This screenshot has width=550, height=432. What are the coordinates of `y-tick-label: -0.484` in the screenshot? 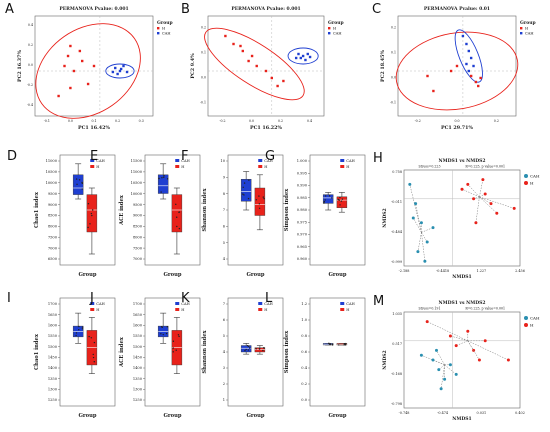 It's located at (396, 232).